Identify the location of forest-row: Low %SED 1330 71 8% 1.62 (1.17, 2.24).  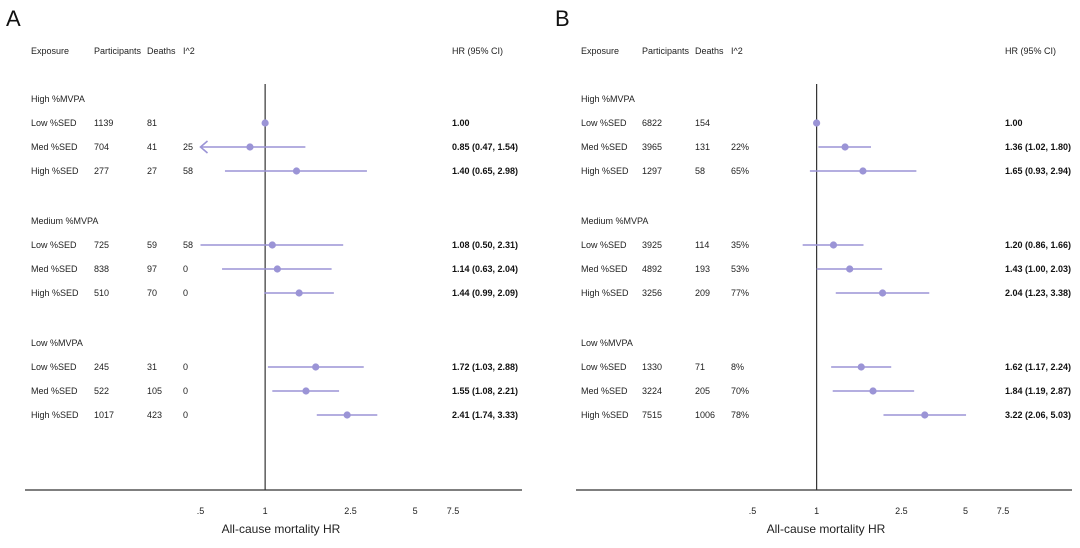
(826, 367).